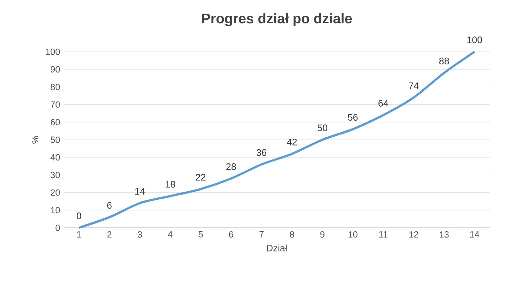 Image resolution: width=508 pixels, height=289 pixels. What do you see at coordinates (475, 40) in the screenshot?
I see `data-label: 100` at bounding box center [475, 40].